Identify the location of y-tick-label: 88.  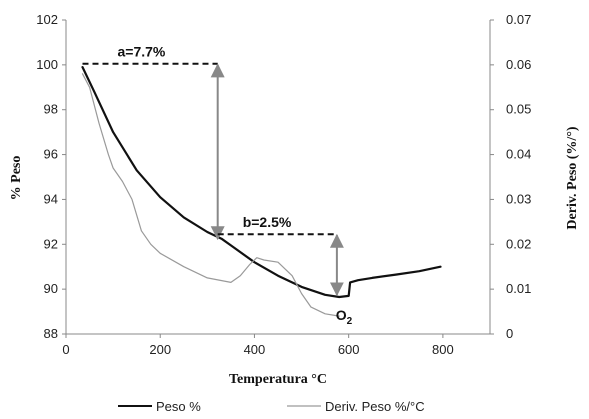
(51, 333).